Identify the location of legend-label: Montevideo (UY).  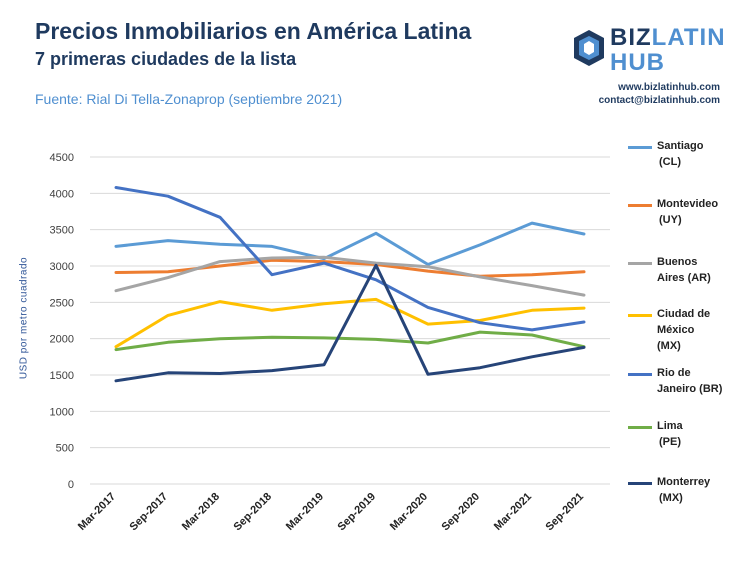
(704, 212).